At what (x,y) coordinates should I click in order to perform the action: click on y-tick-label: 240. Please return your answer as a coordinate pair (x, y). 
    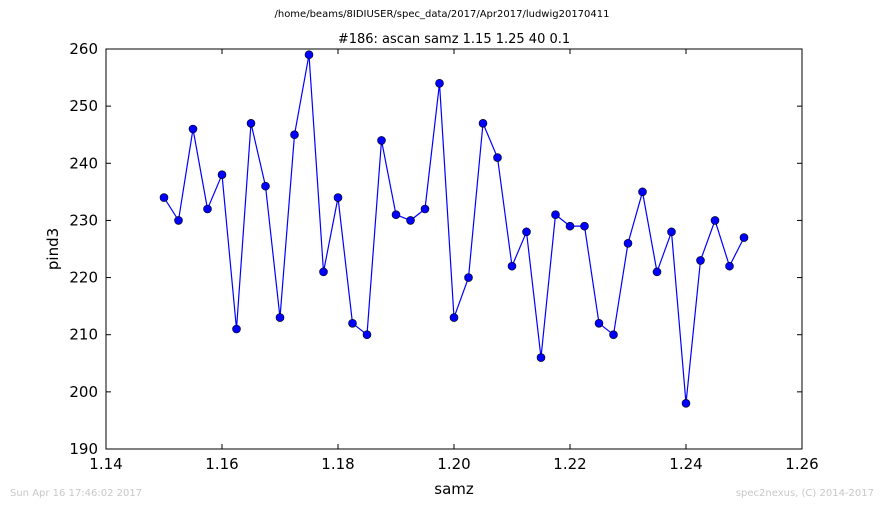
    Looking at the image, I should click on (83, 163).